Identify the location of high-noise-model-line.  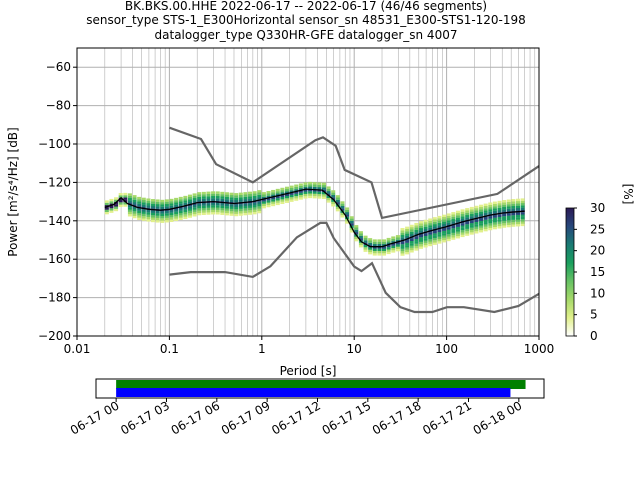
(354, 173).